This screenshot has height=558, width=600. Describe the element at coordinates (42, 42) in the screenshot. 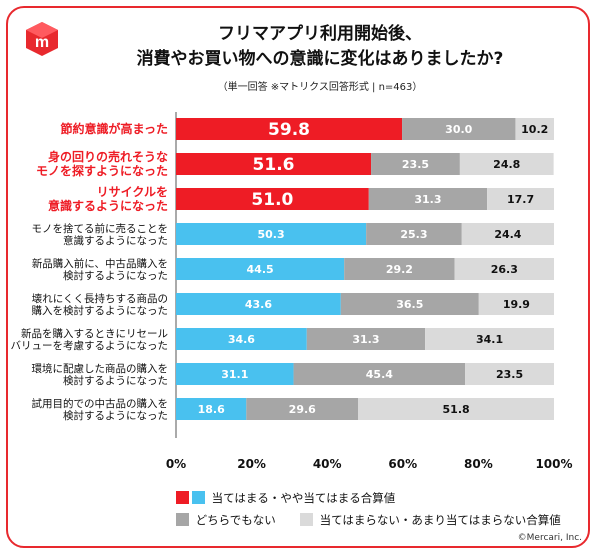

I see `svg-text: m` at that location.